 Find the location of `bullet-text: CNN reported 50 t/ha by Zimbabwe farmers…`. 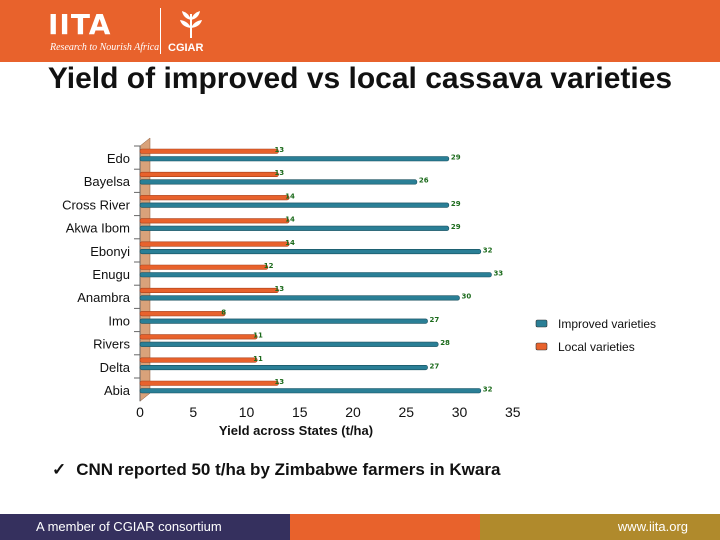

bullet-text: CNN reported 50 t/ha by Zimbabwe farmers… is located at coordinates (288, 469).